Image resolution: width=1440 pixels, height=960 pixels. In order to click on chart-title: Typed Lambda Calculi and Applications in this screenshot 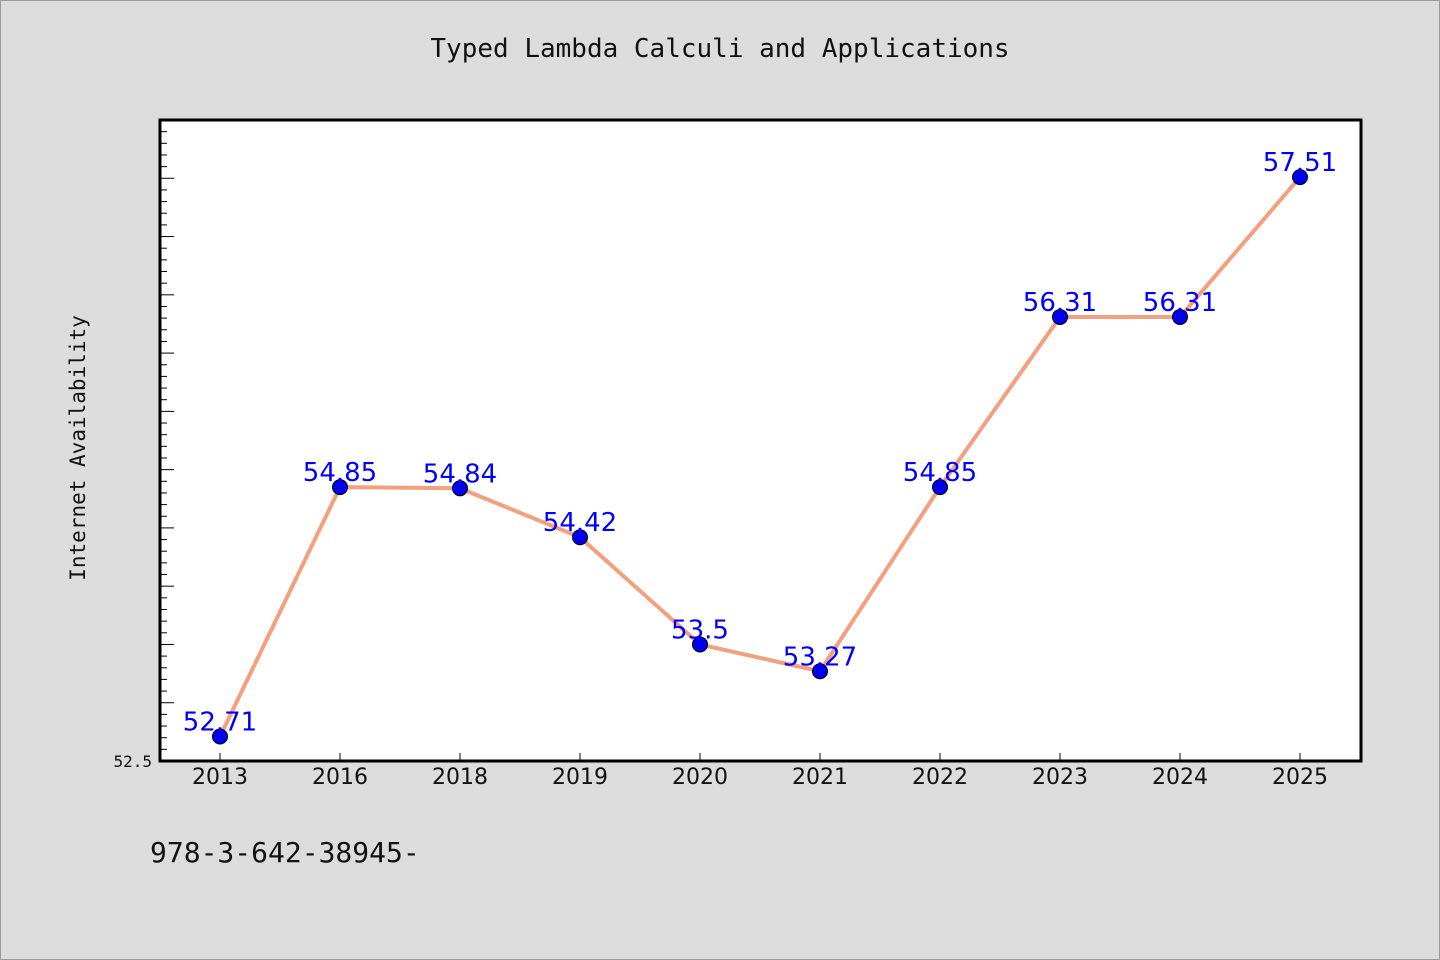, I will do `click(720, 49)`.